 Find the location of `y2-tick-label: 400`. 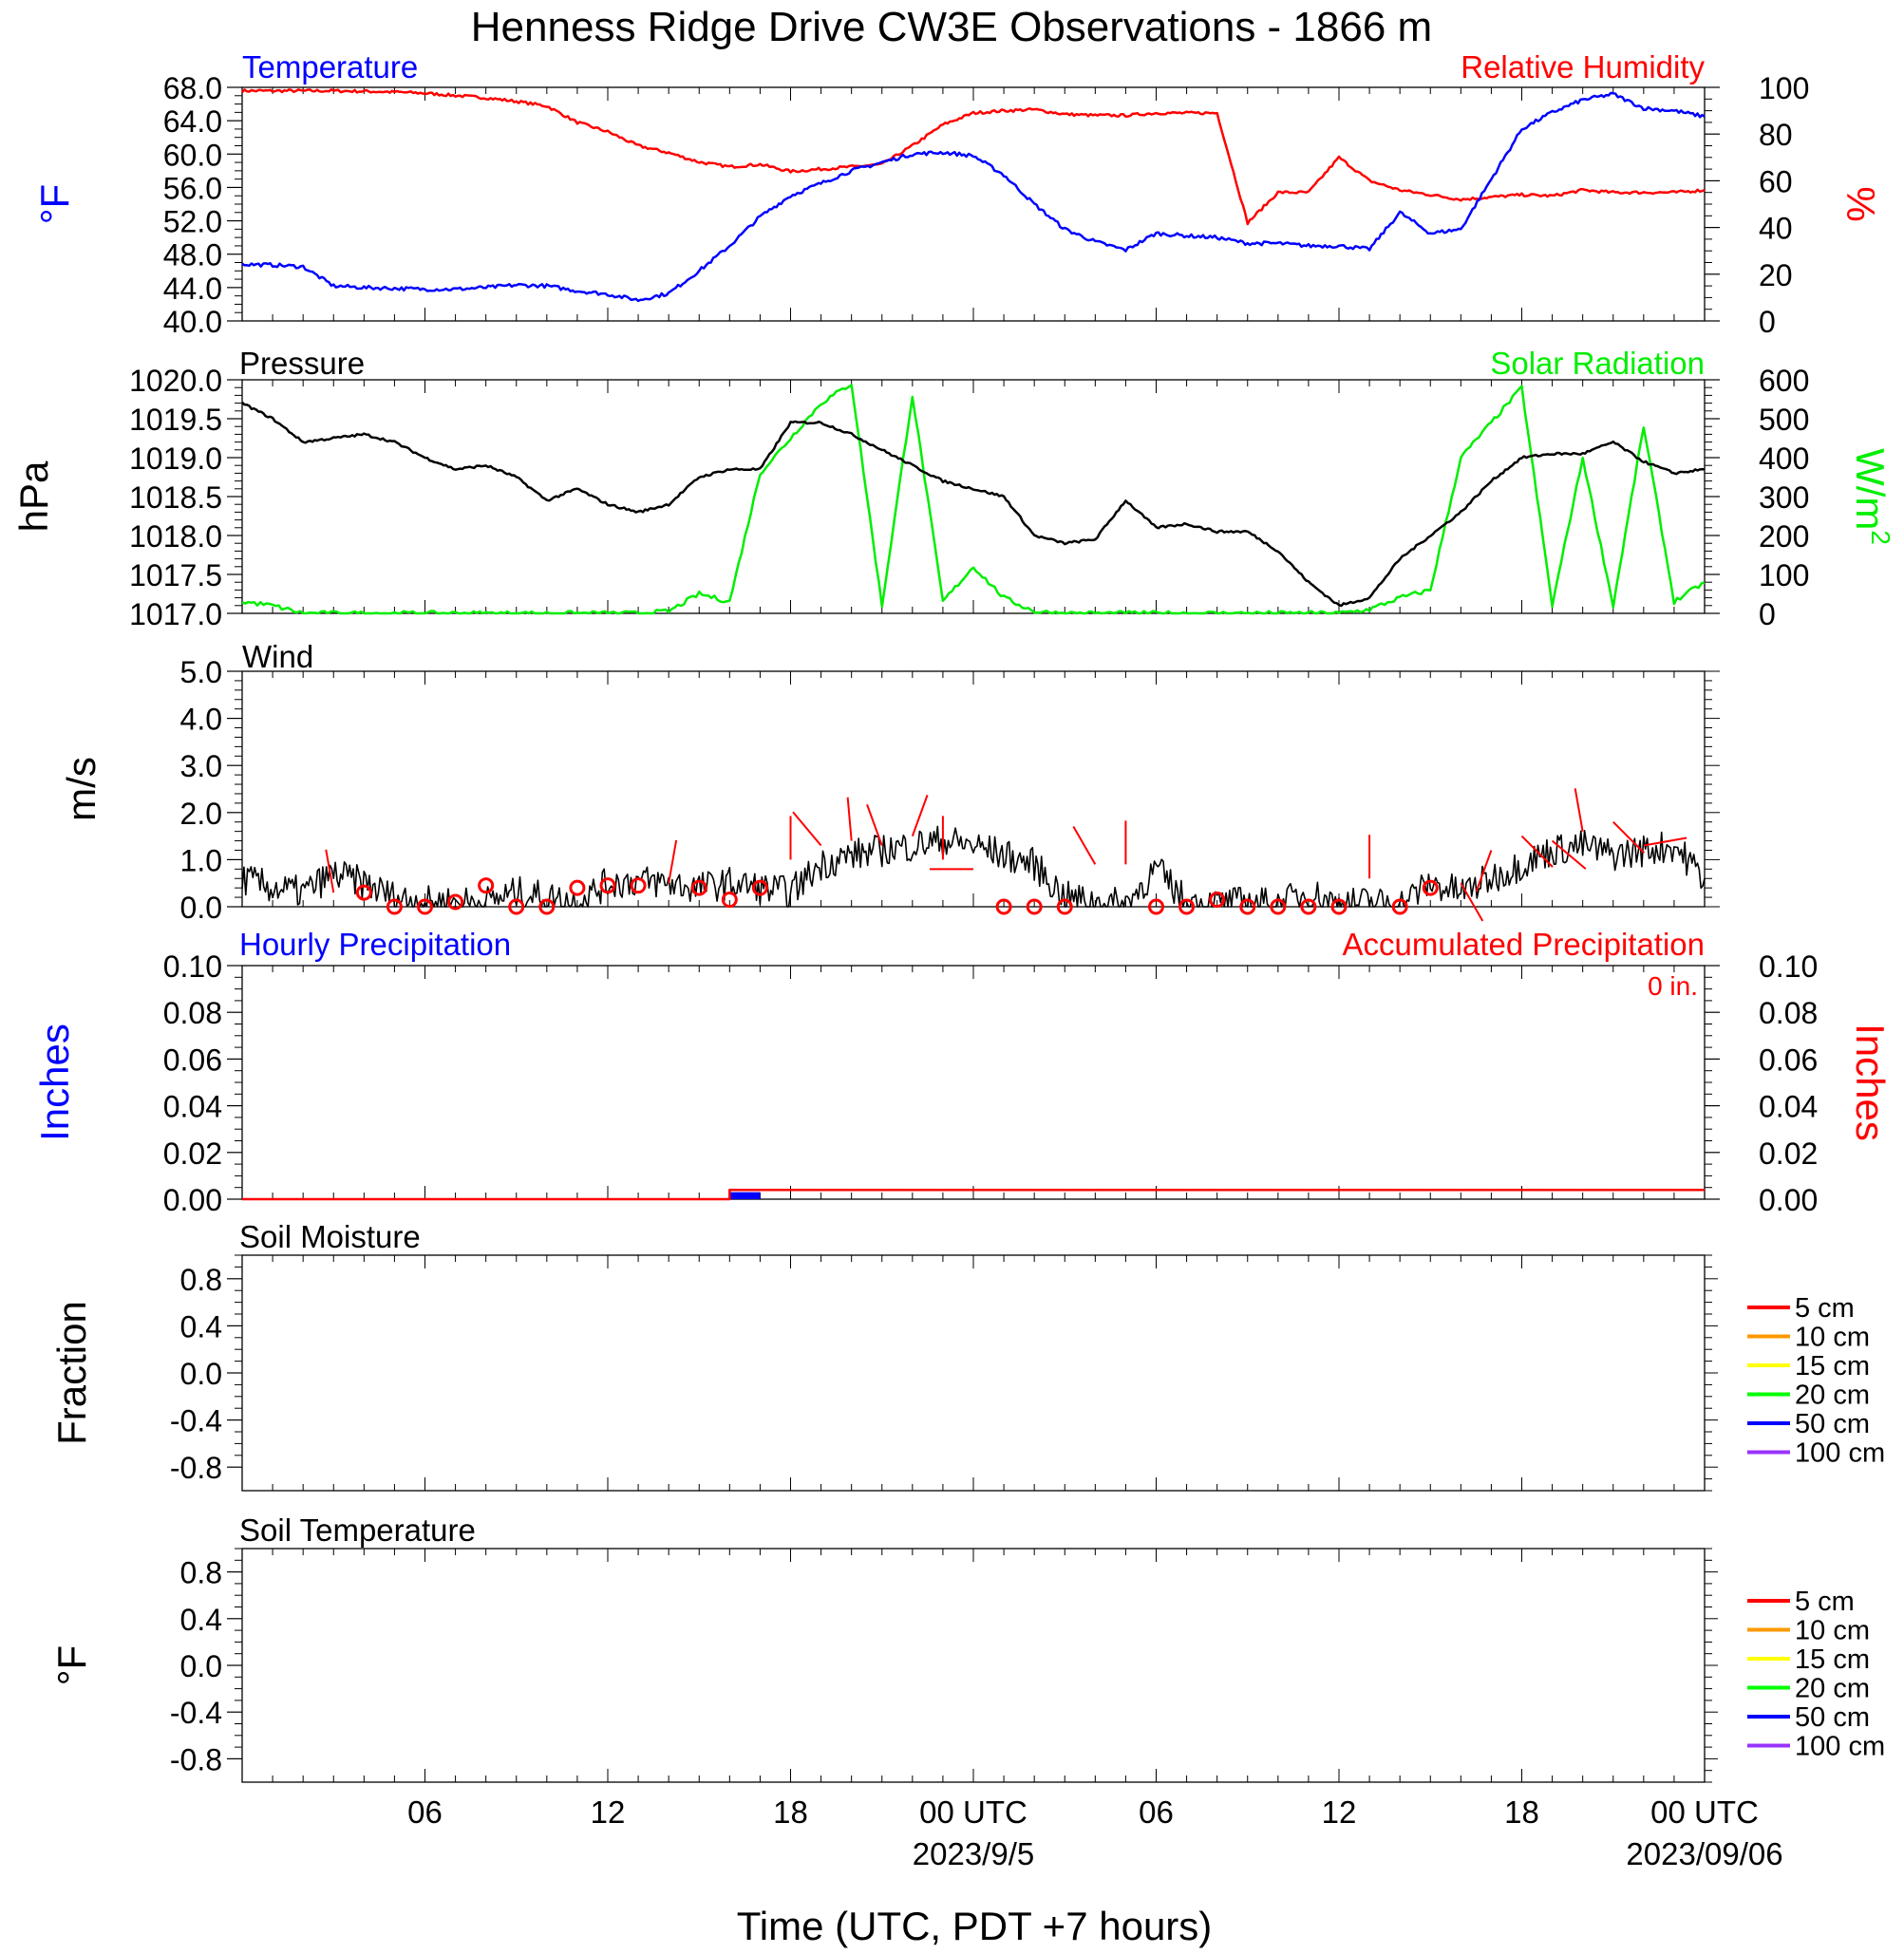

y2-tick-label: 400 is located at coordinates (1784, 459).